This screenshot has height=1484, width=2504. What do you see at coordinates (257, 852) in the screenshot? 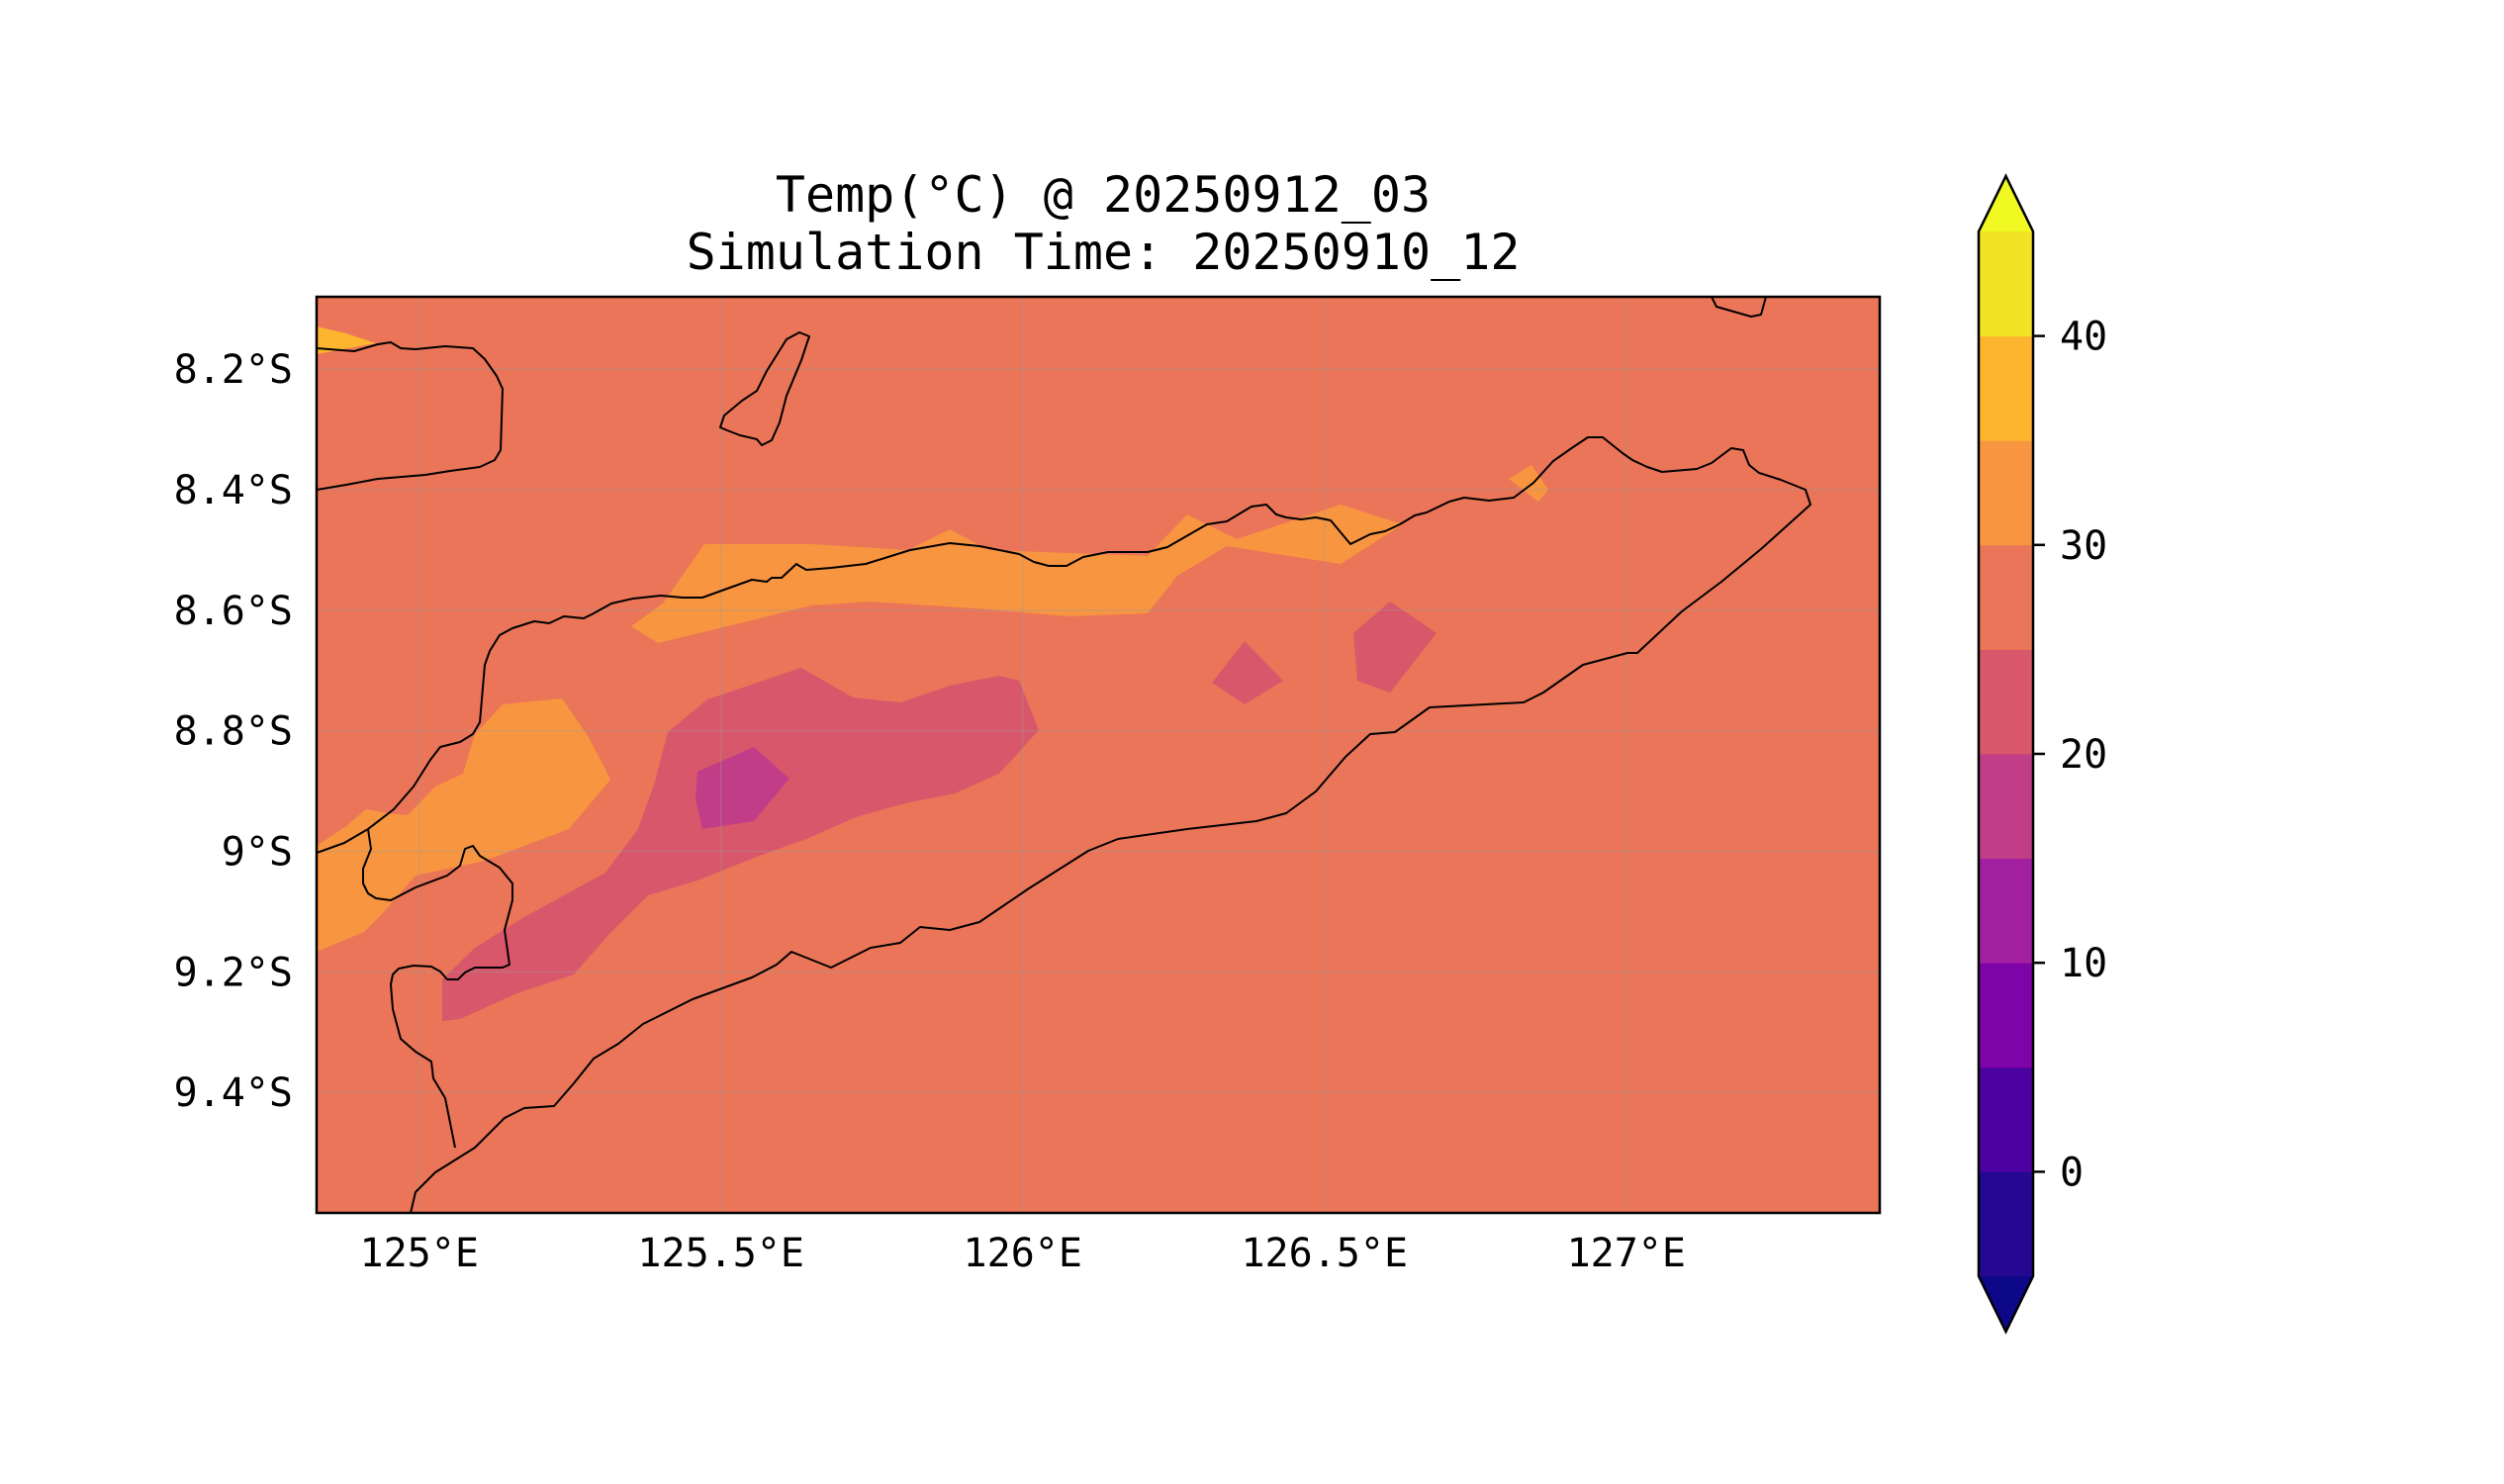
I see `lat-tick-label: 9°S` at bounding box center [257, 852].